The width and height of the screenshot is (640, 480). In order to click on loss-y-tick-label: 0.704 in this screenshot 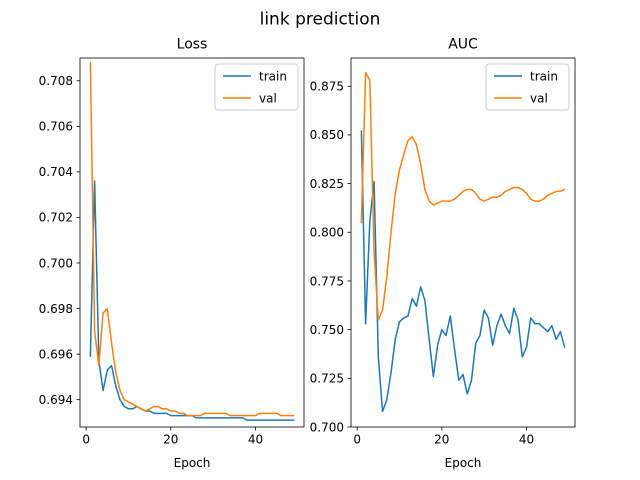, I will do `click(56, 172)`.